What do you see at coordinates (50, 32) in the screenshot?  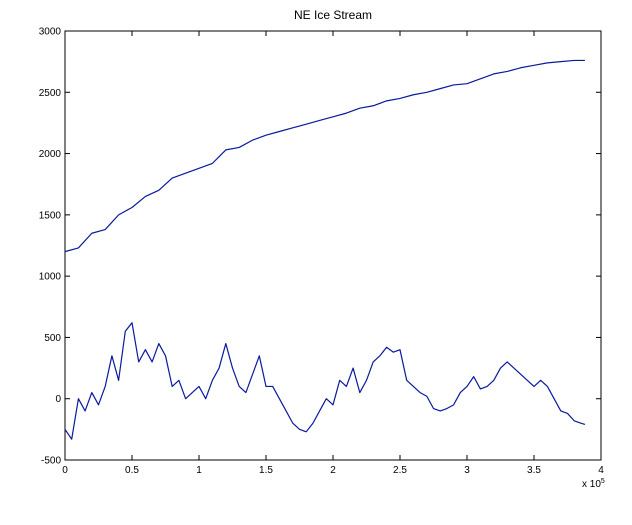 I see `y-tick-label: 3000` at bounding box center [50, 32].